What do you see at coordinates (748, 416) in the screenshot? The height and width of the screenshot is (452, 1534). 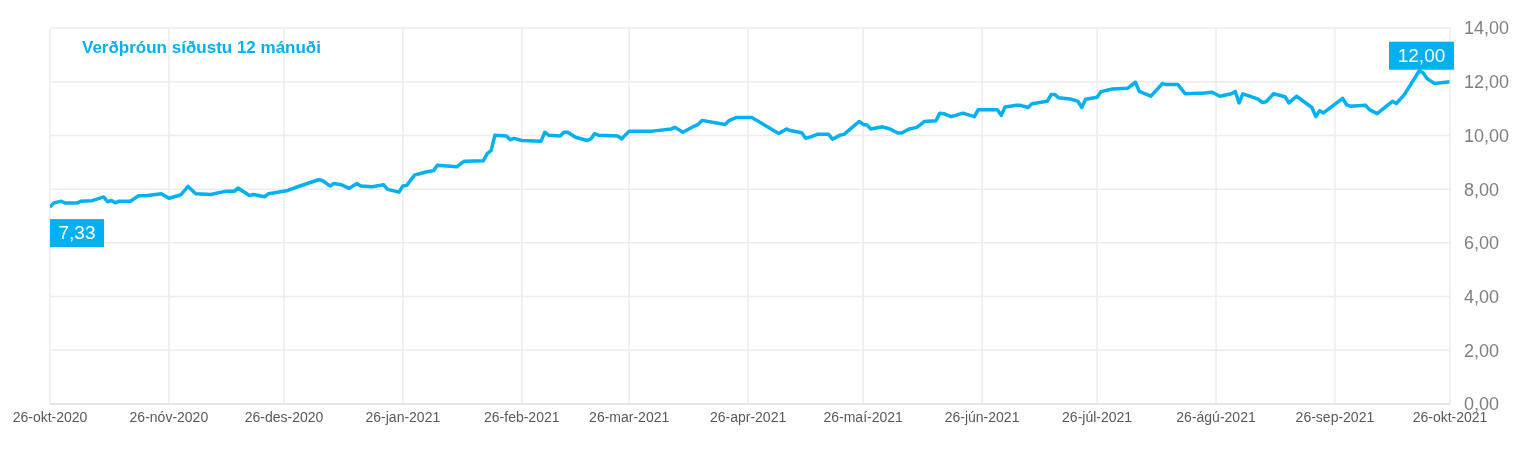 I see `x-tick-label: 26-apr-2021` at bounding box center [748, 416].